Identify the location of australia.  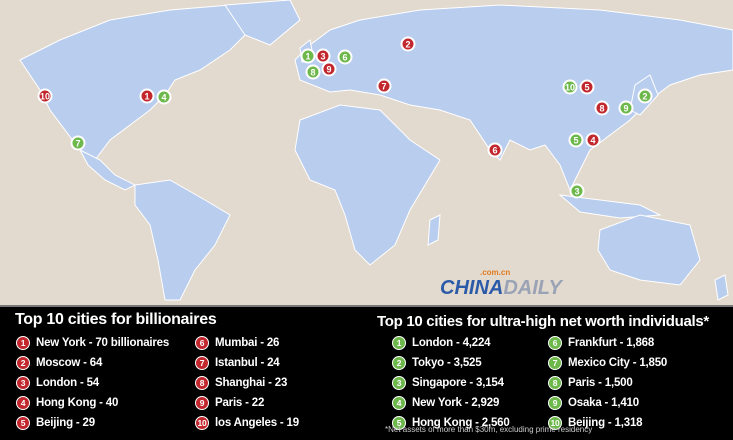
(649, 250).